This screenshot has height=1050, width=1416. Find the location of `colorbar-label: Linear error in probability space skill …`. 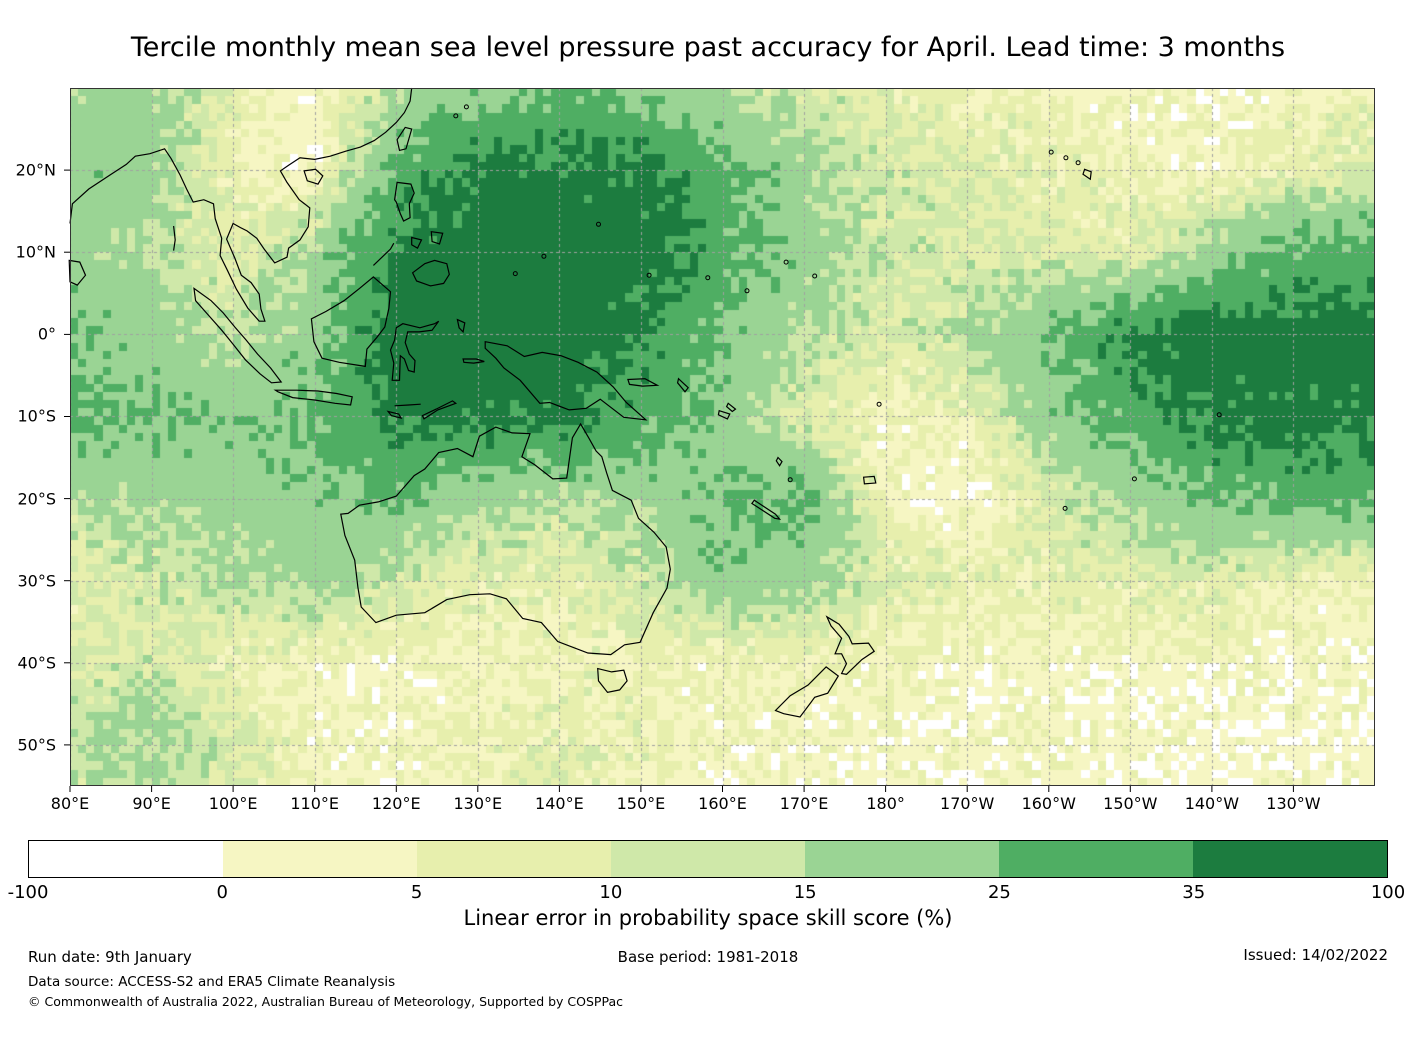

colorbar-label: Linear error in probability space skill … is located at coordinates (708, 918).